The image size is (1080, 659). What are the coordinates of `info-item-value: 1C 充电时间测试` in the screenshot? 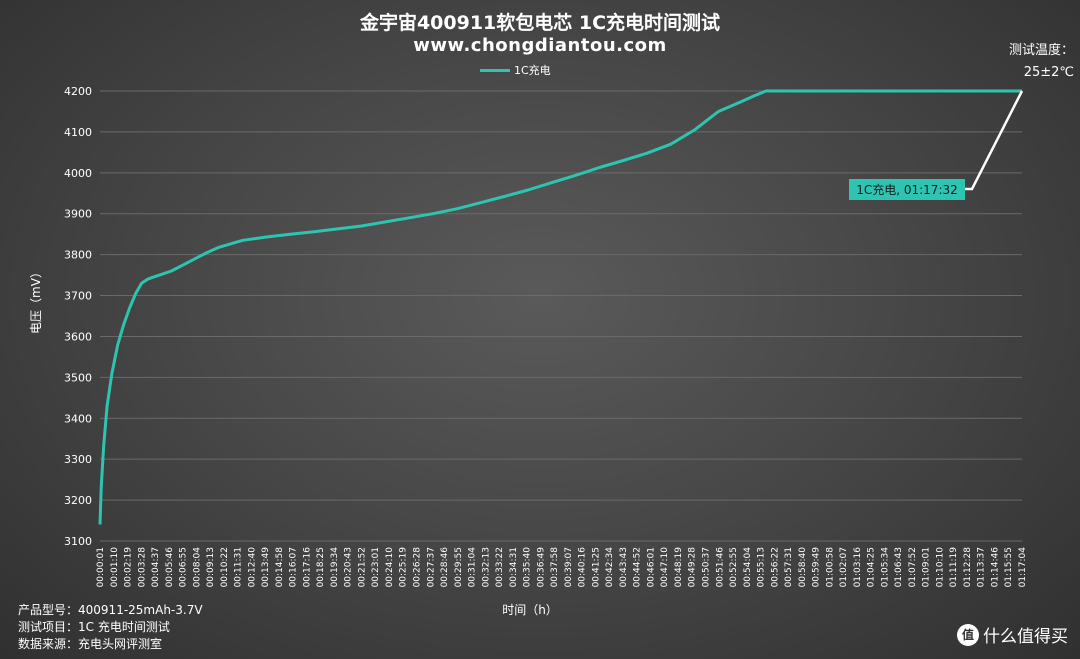 It's located at (124, 627).